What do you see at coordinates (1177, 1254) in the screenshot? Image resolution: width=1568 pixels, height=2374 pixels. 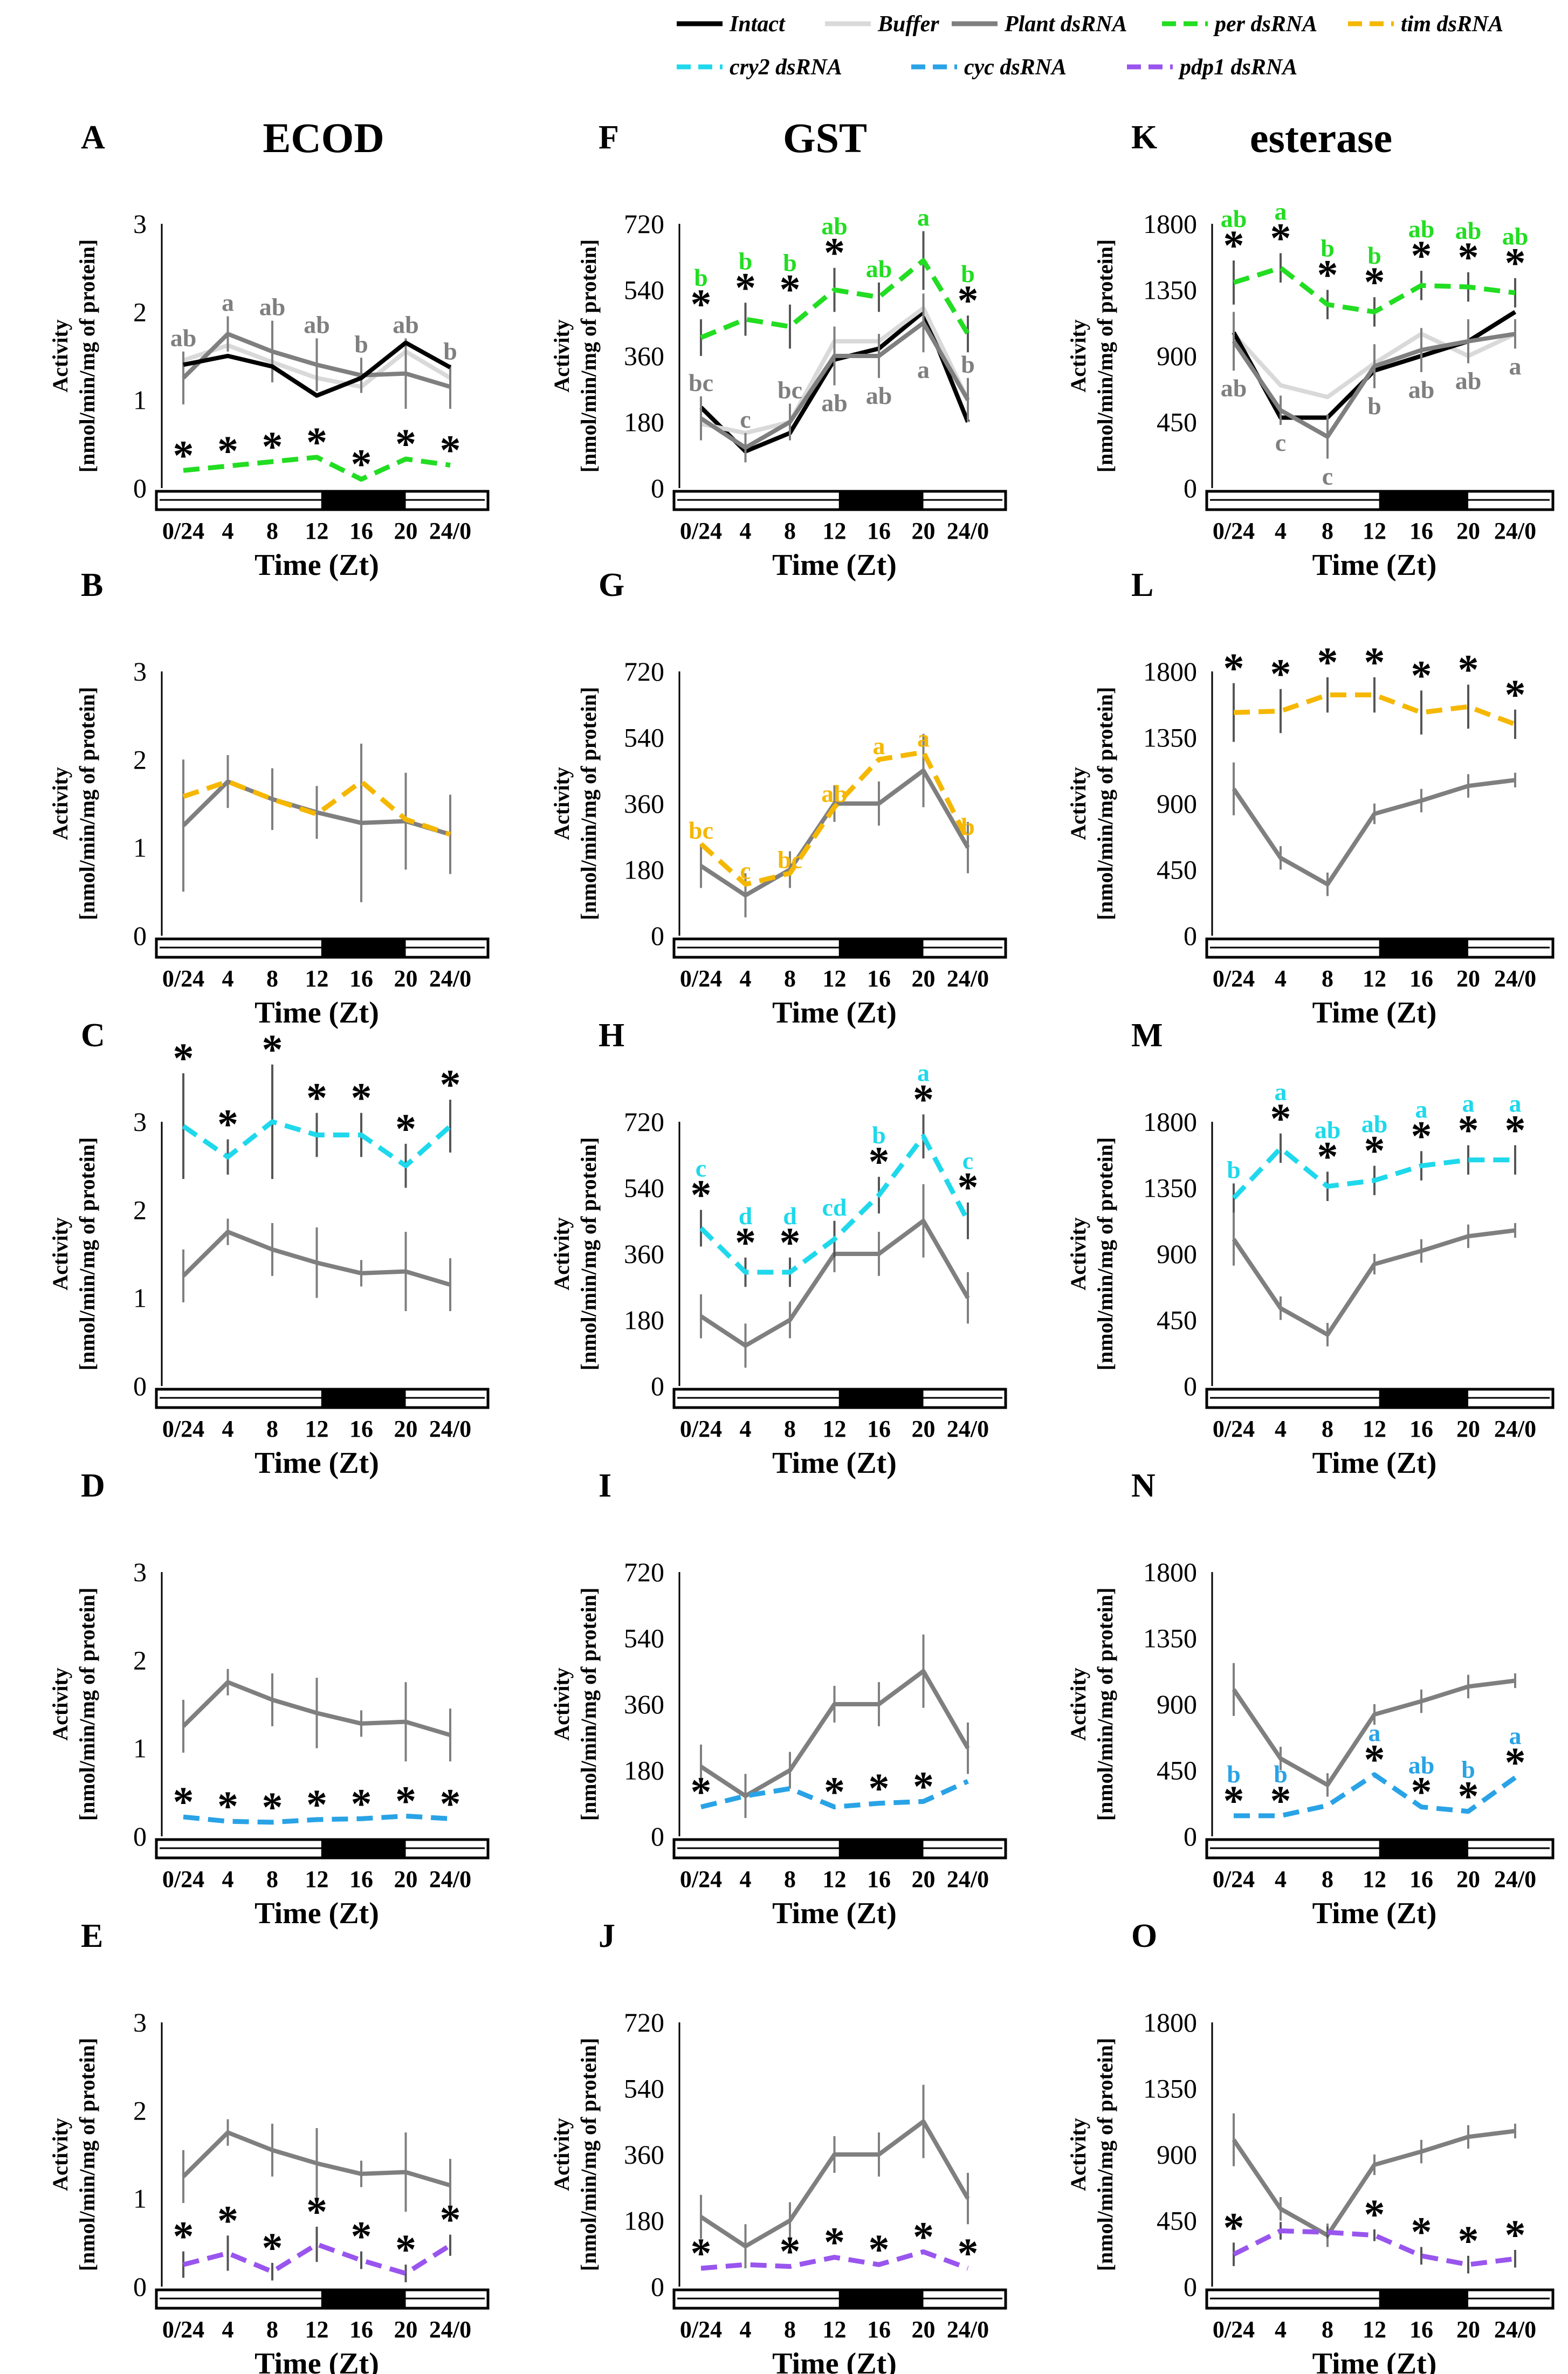 I see `y-tick-label: 900` at bounding box center [1177, 1254].